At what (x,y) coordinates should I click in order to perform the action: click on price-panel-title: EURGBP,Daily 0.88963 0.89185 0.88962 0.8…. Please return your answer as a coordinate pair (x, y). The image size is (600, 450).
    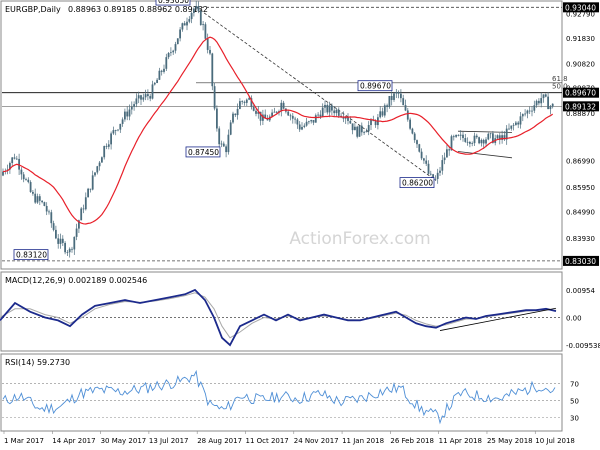
    Looking at the image, I should click on (106, 9).